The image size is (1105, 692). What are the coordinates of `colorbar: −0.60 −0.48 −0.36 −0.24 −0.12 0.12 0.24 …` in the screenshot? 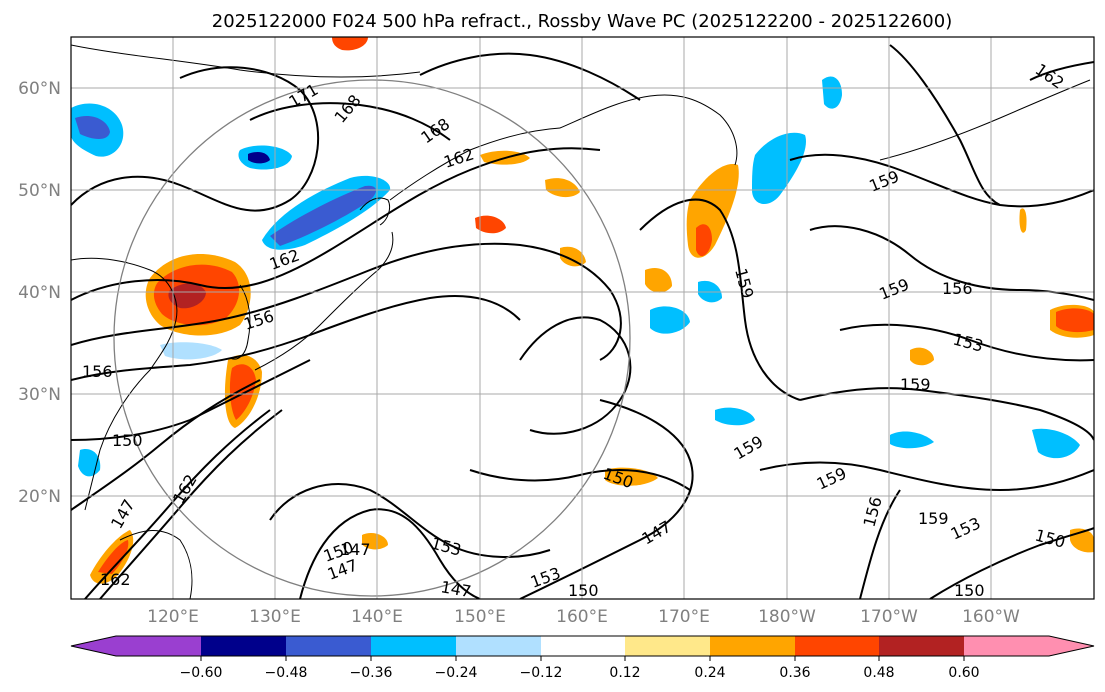 It's located at (582, 658).